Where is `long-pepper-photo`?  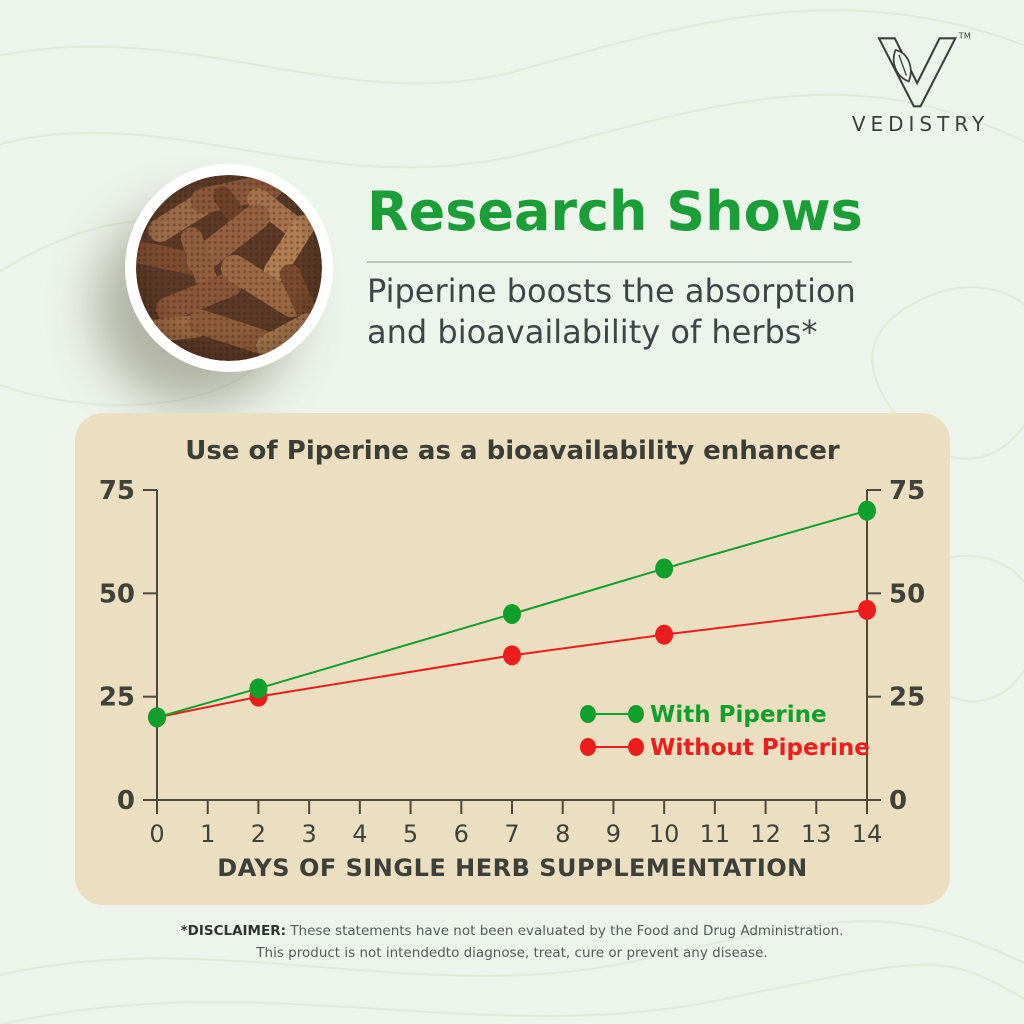 long-pepper-photo is located at coordinates (229, 268).